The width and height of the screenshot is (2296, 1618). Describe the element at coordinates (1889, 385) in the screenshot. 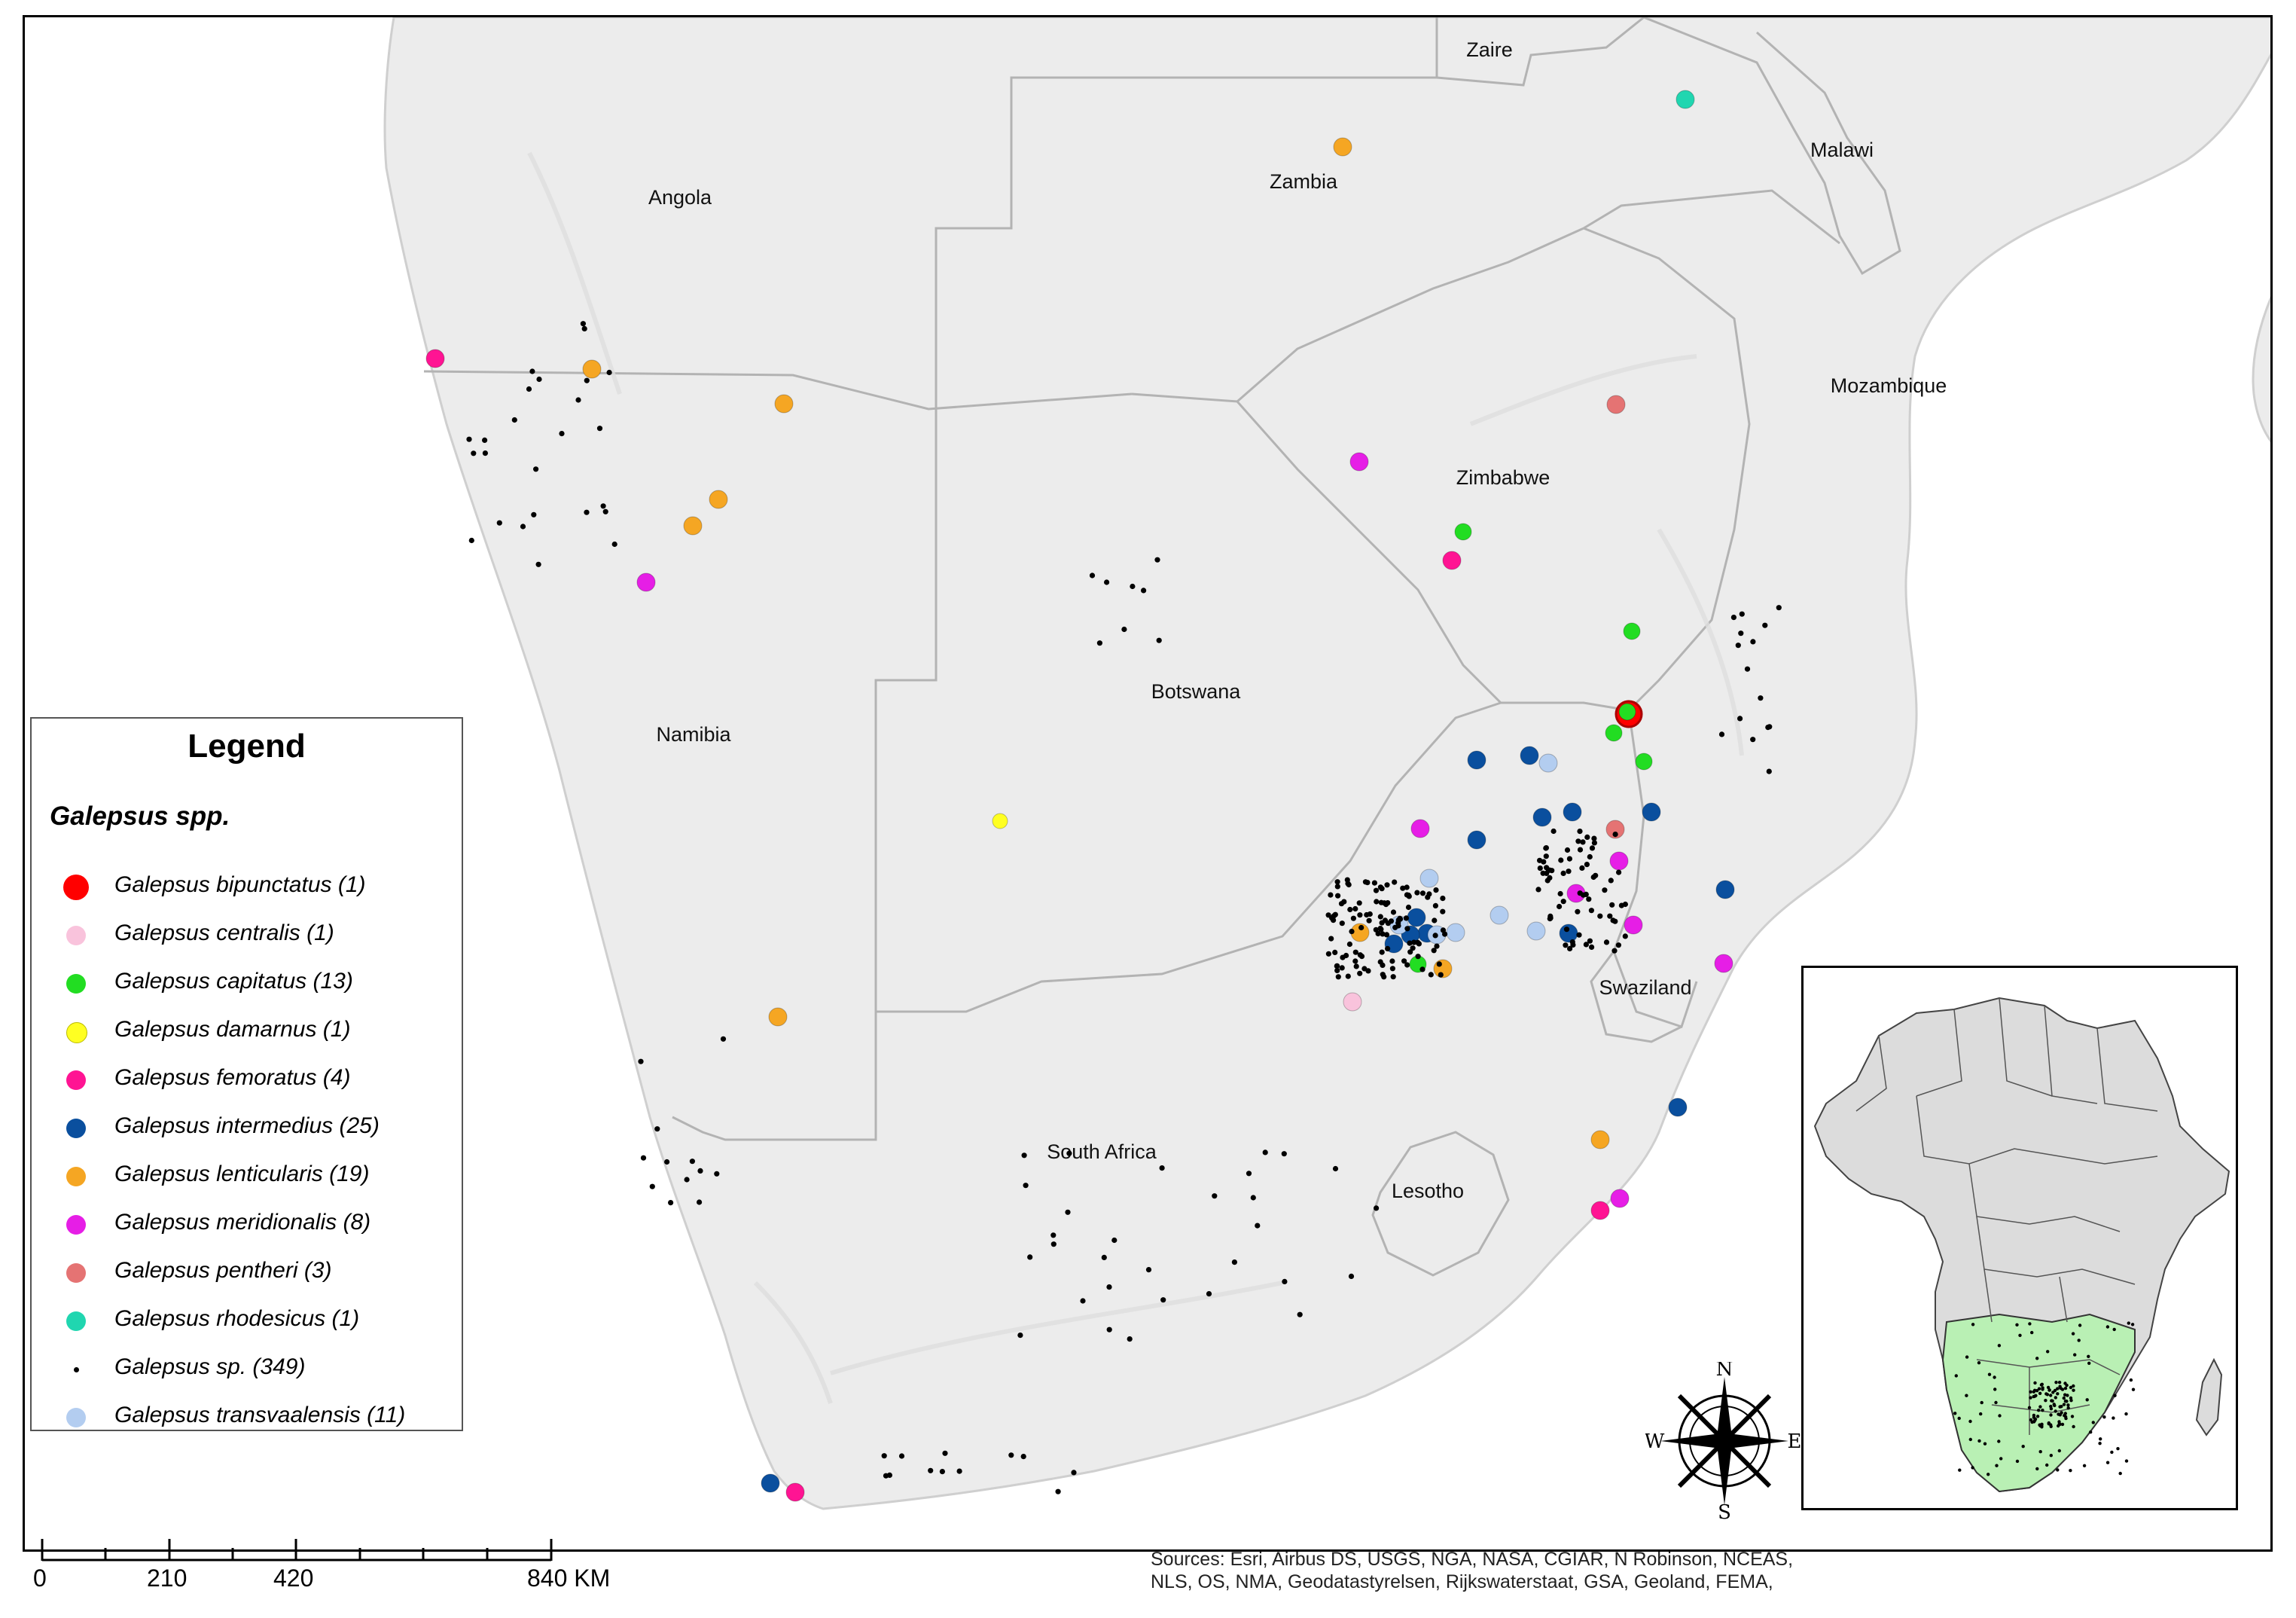

I see `country-label-mozambique: Mozambique` at that location.